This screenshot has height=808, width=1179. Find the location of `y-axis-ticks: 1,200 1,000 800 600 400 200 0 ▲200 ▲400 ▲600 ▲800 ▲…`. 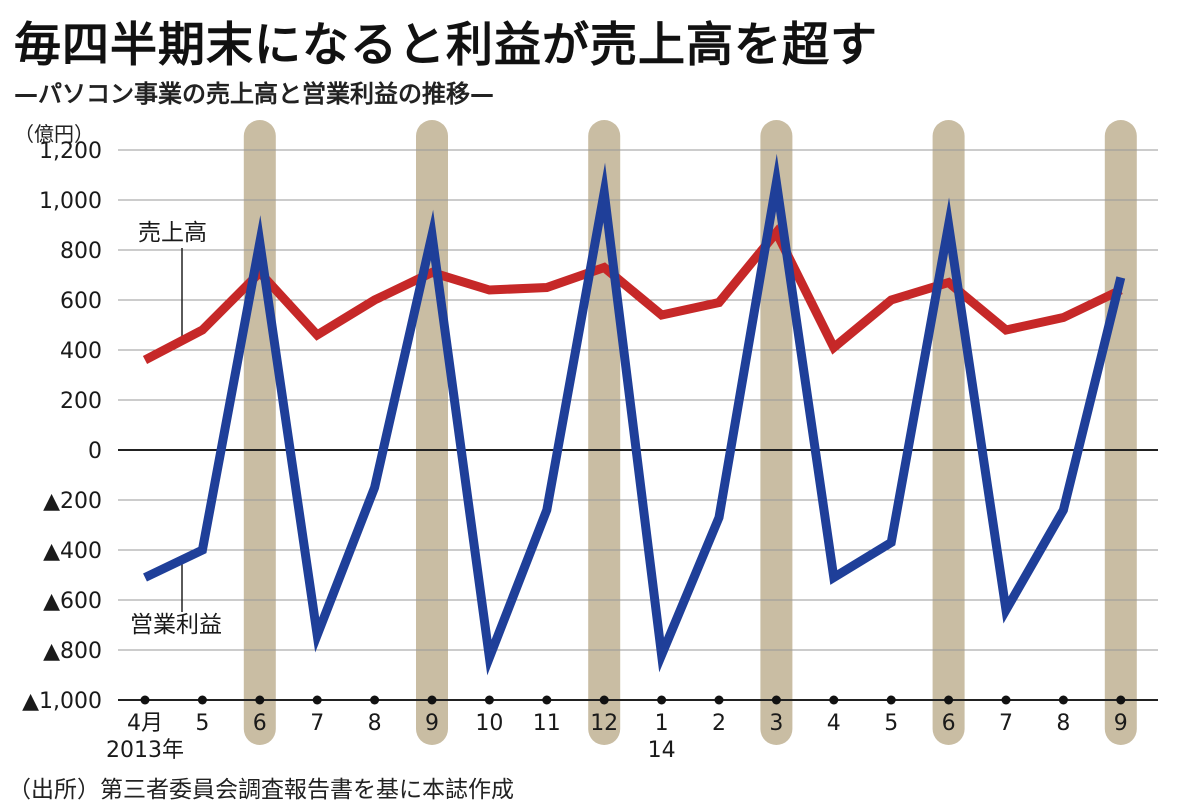

y-axis-ticks: 1,200 1,000 800 600 400 200 0 ▲200 ▲400 ▲600 ▲800 ▲… is located at coordinates (62, 426).